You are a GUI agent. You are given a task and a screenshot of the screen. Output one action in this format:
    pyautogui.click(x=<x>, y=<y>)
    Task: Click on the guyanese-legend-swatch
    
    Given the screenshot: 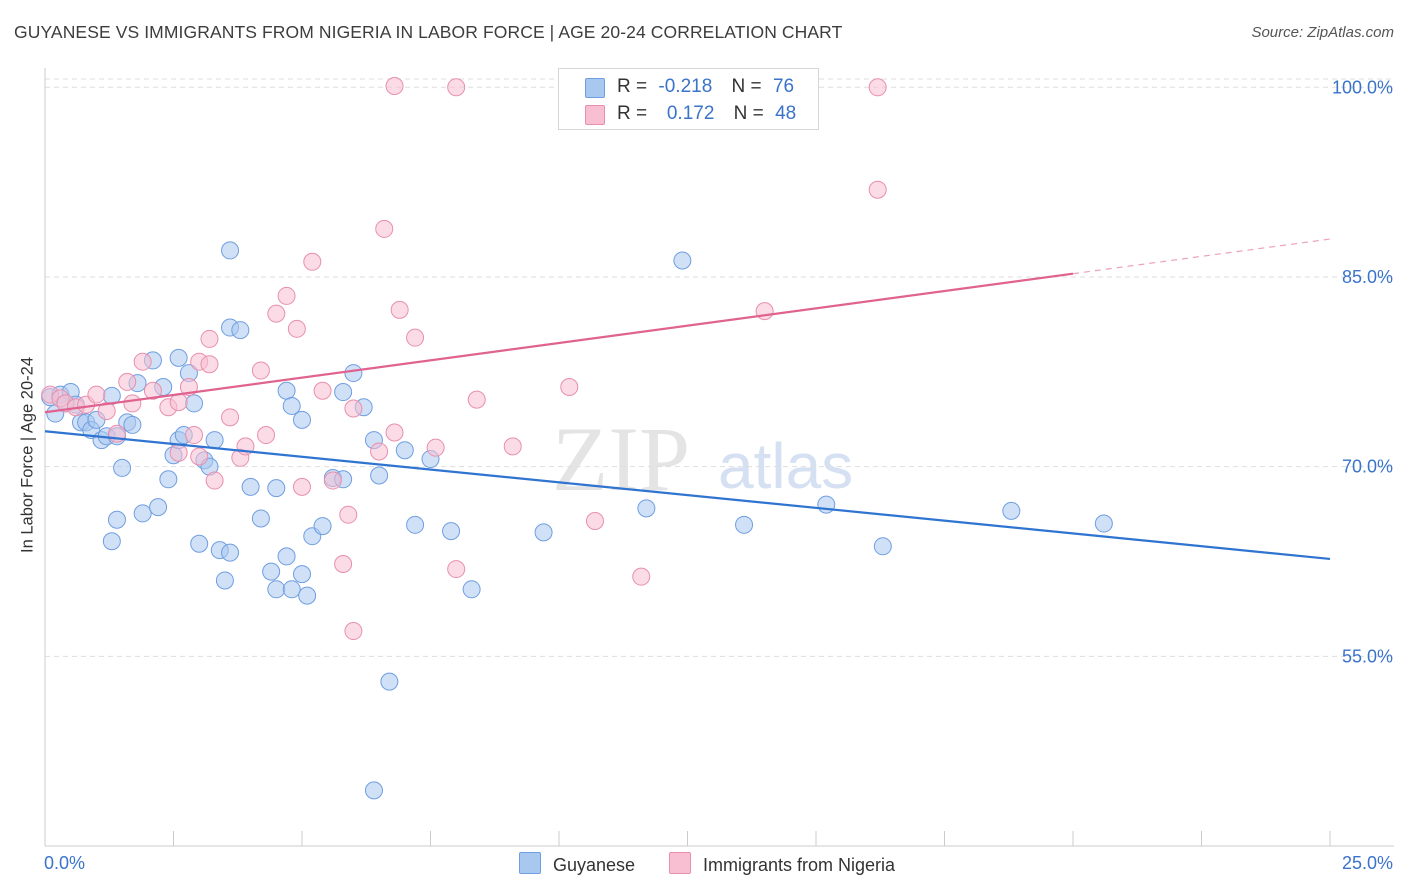 What is the action you would take?
    pyautogui.click(x=530, y=863)
    